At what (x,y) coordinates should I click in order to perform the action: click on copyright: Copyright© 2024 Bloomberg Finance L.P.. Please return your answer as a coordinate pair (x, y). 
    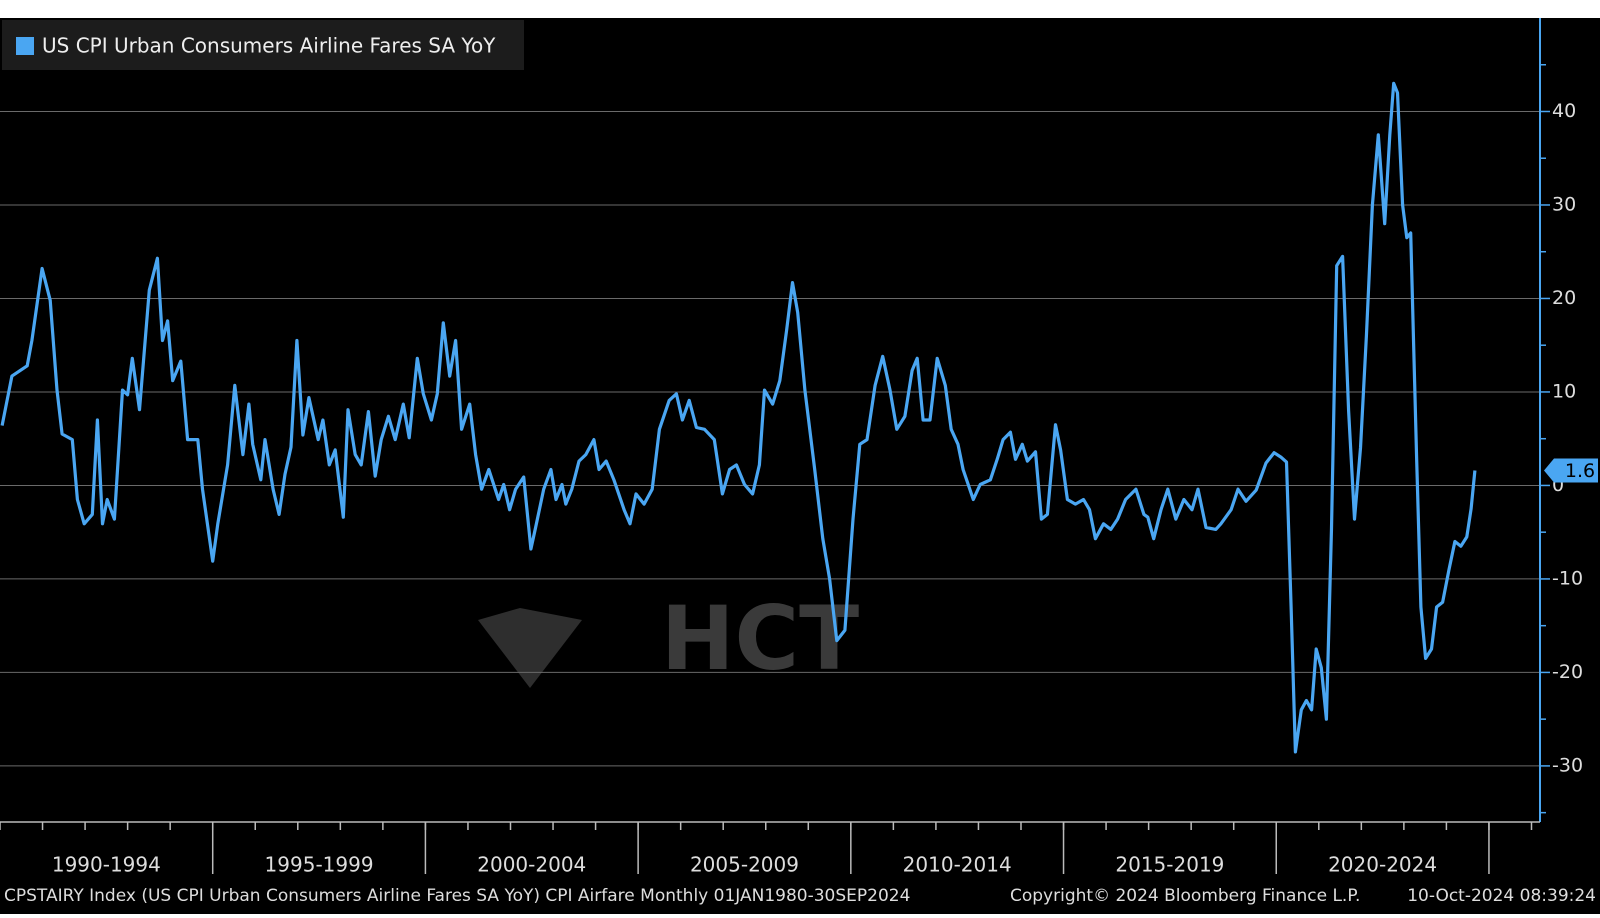
    Looking at the image, I should click on (1185, 896).